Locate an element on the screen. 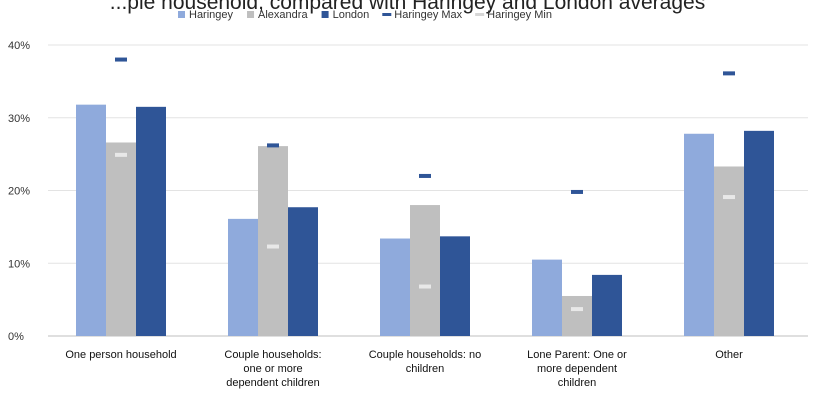 Image resolution: width=815 pixels, height=395 pixels. y-tick-label: 30% is located at coordinates (19, 119).